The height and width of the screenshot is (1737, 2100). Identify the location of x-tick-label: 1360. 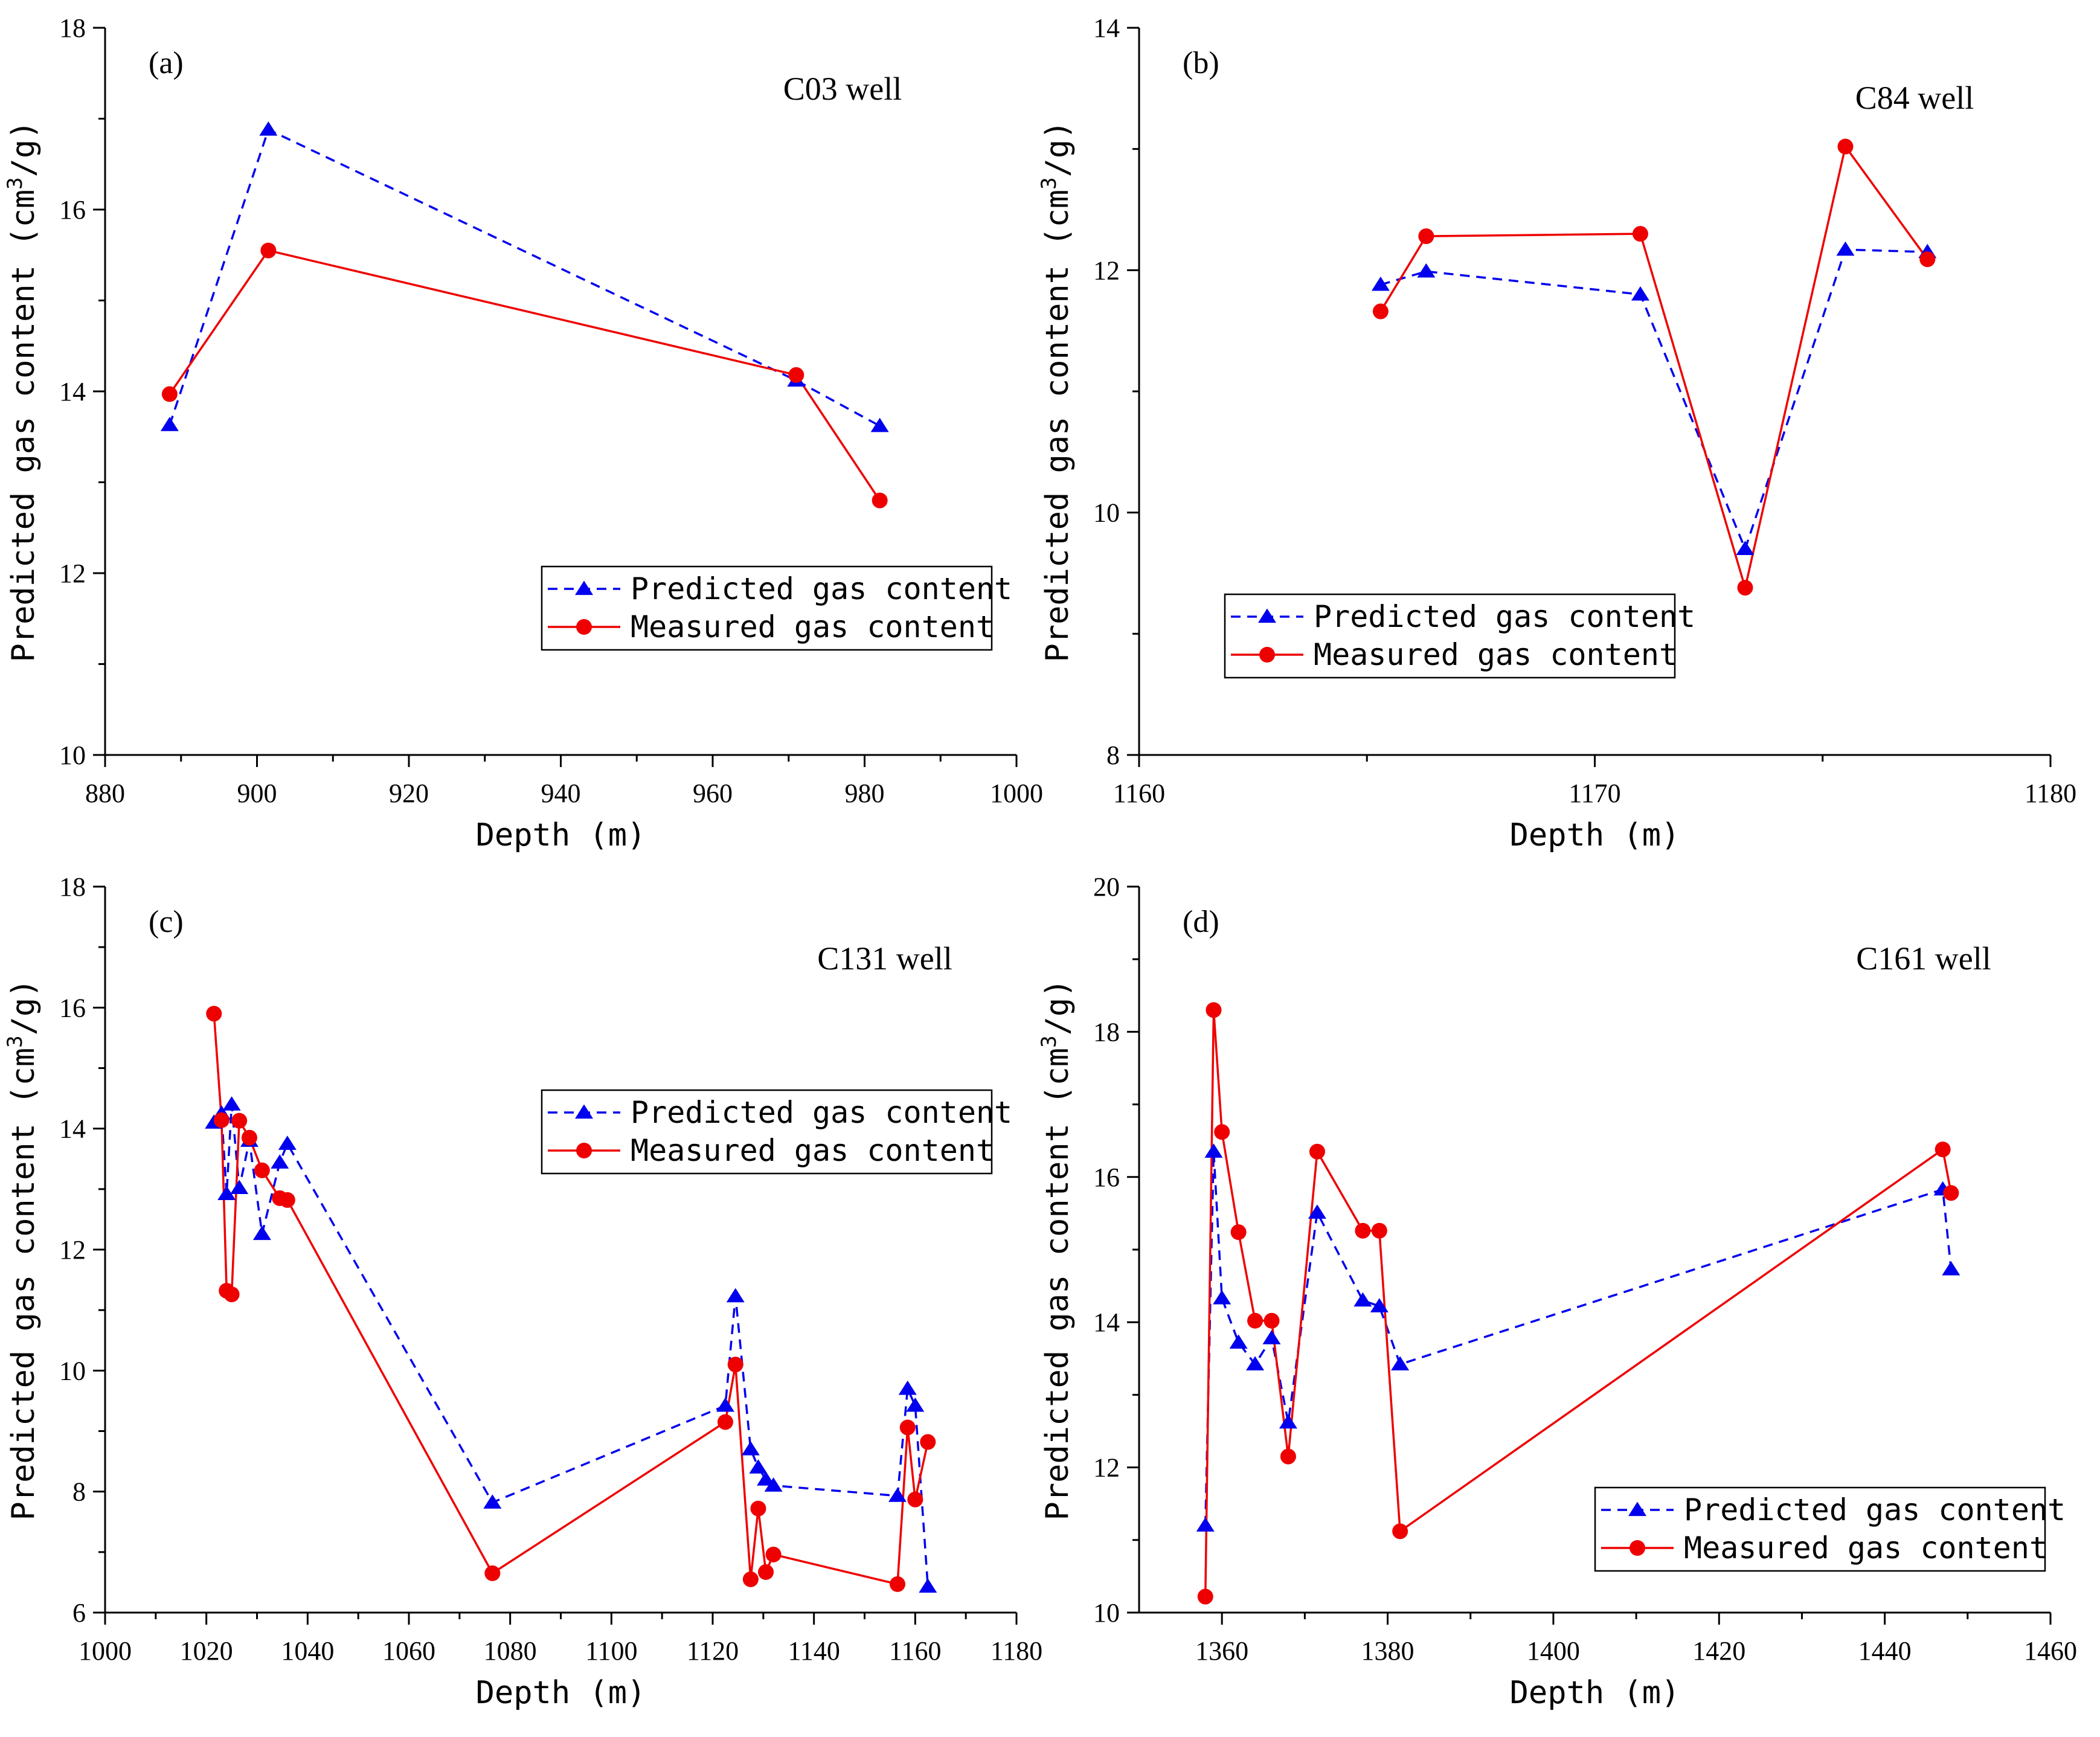
(1221, 1651).